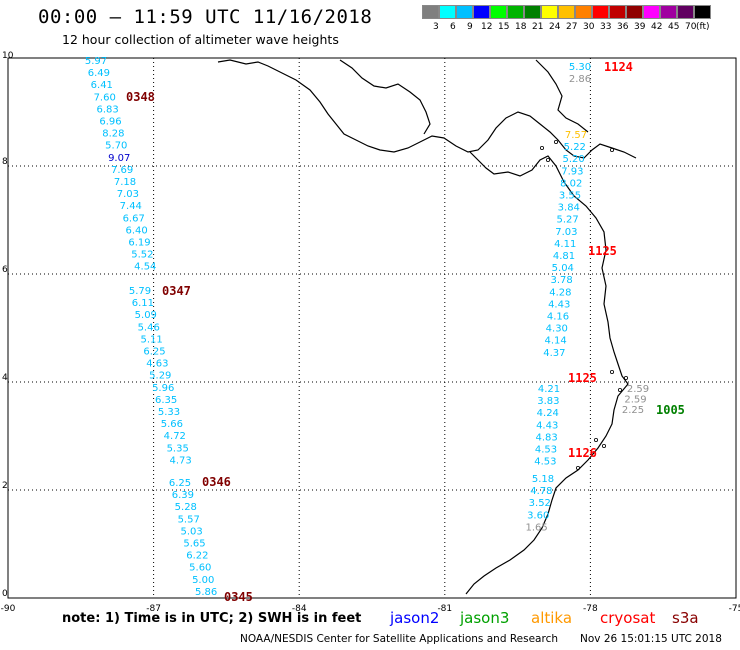 The image size is (740, 650). I want to click on wave-height-reading: 6.39, so click(183, 495).